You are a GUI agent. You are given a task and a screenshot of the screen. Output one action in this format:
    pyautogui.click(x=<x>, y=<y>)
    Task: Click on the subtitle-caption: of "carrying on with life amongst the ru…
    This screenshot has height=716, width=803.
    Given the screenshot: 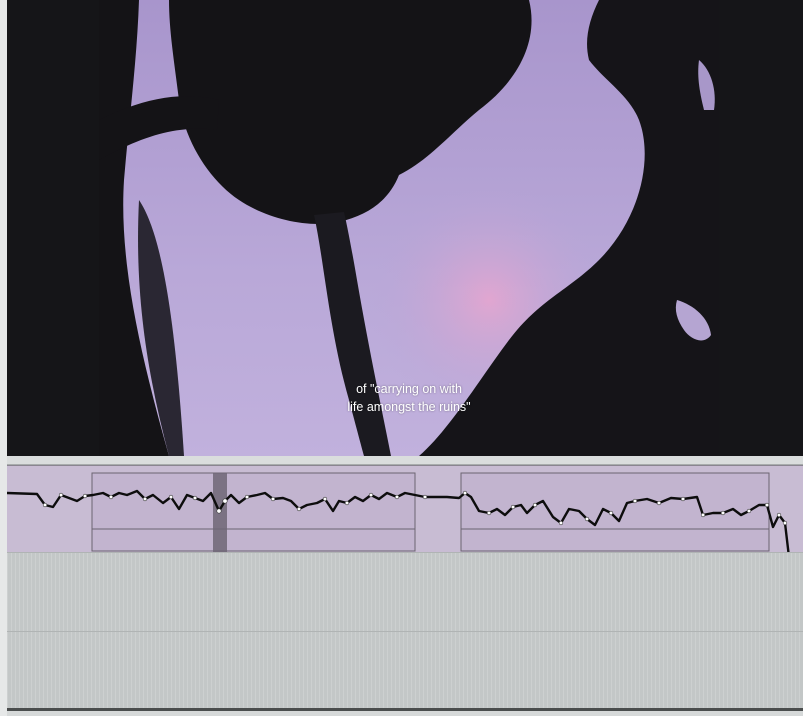 What is the action you would take?
    pyautogui.click(x=409, y=398)
    